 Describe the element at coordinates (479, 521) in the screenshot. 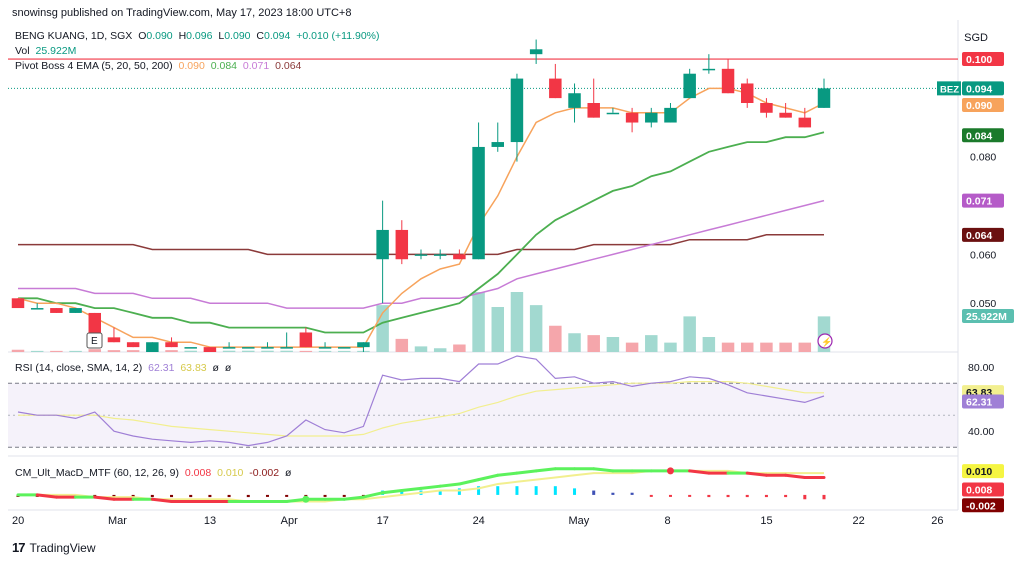

I see `time-tick: 24` at that location.